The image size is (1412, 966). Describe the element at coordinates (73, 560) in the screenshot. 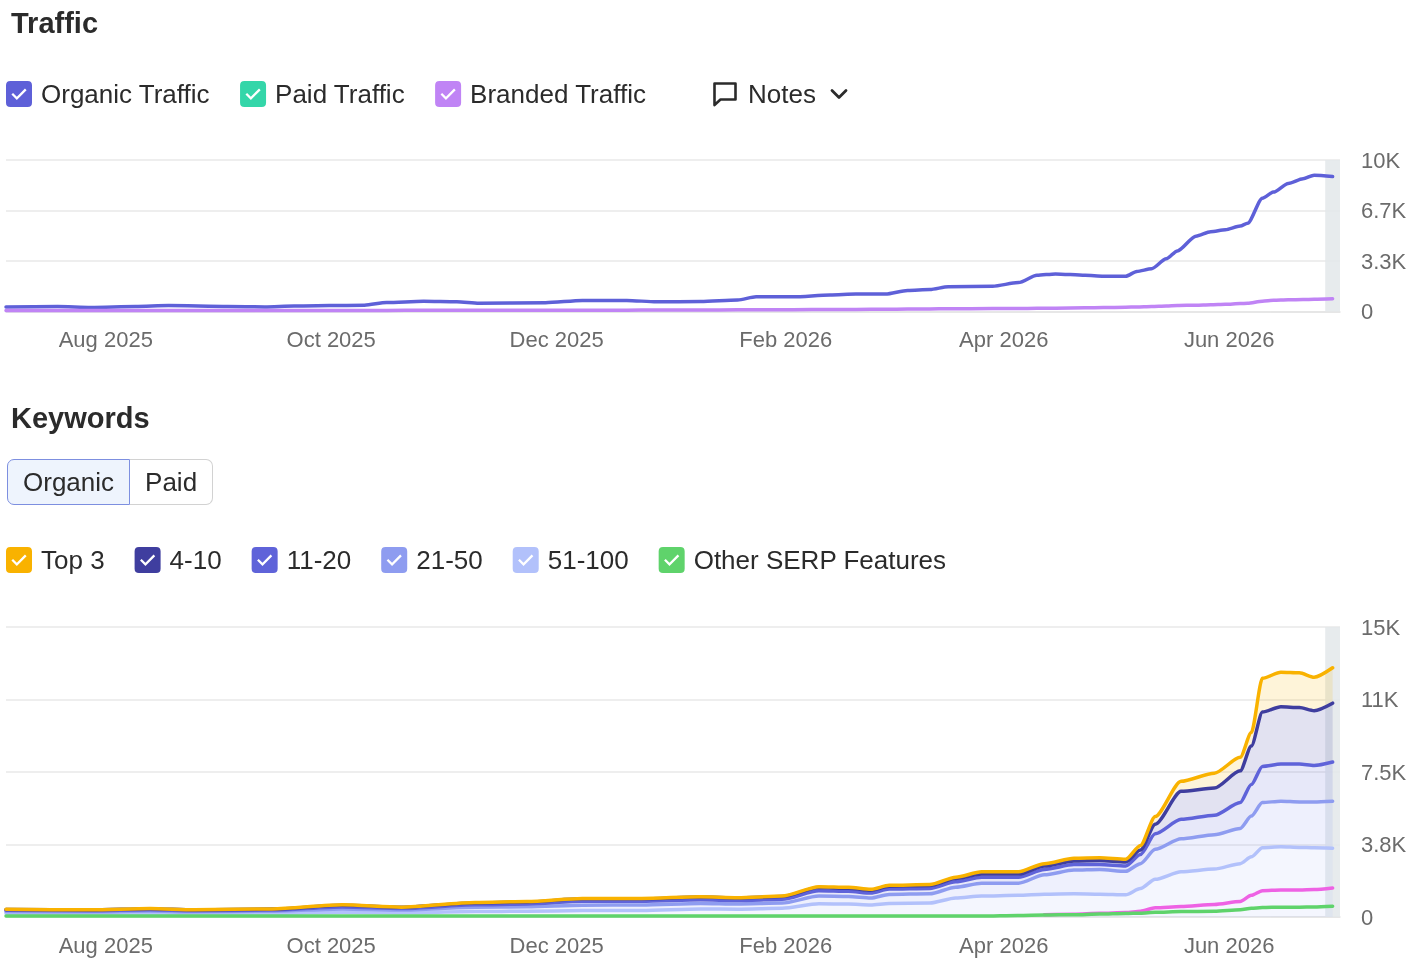

I see `legend-label: Top 3` at that location.